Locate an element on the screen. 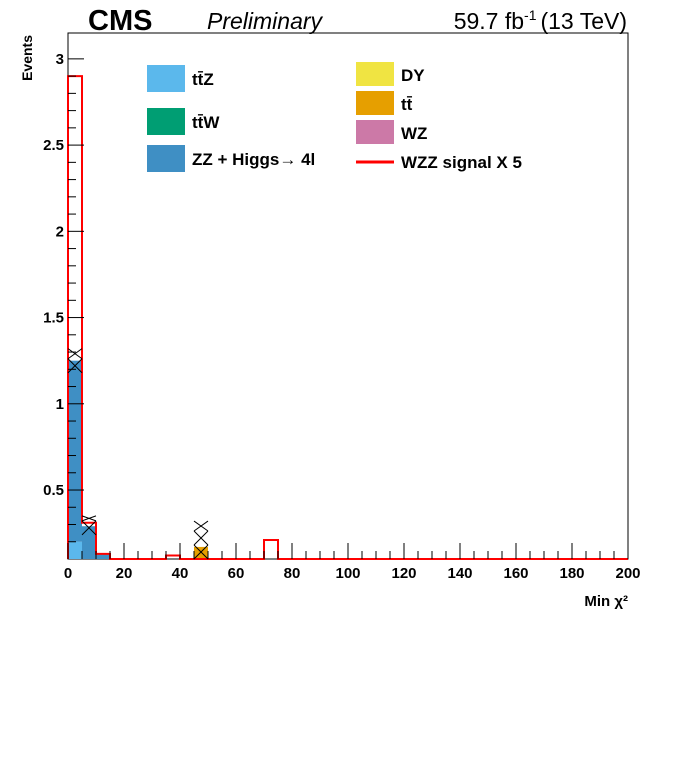 The image size is (698, 775). legend-label-4: tt̄ is located at coordinates (407, 104).